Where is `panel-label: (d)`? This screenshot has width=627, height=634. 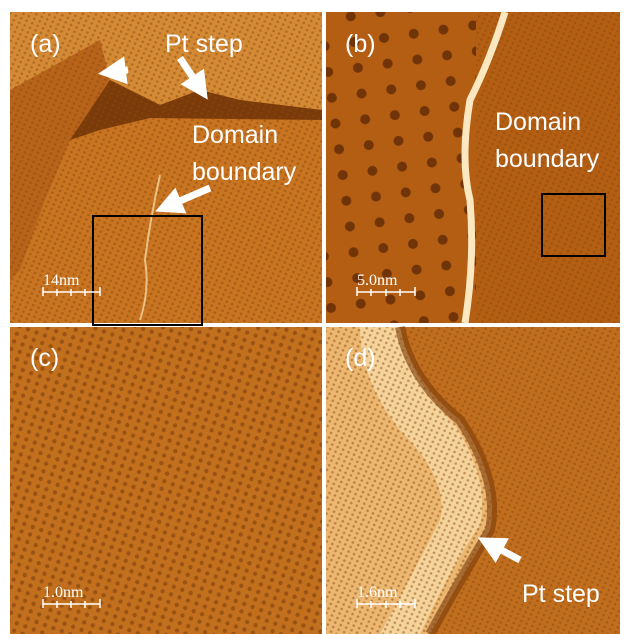 panel-label: (d) is located at coordinates (360, 358).